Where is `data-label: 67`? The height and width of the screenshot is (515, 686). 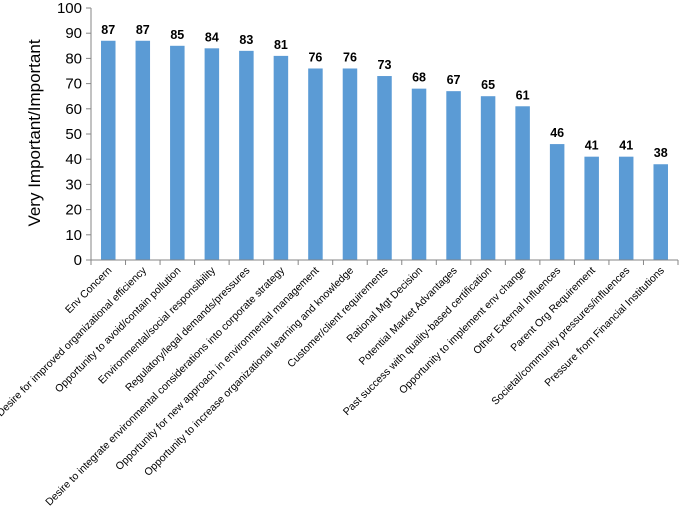
data-label: 67 is located at coordinates (454, 80).